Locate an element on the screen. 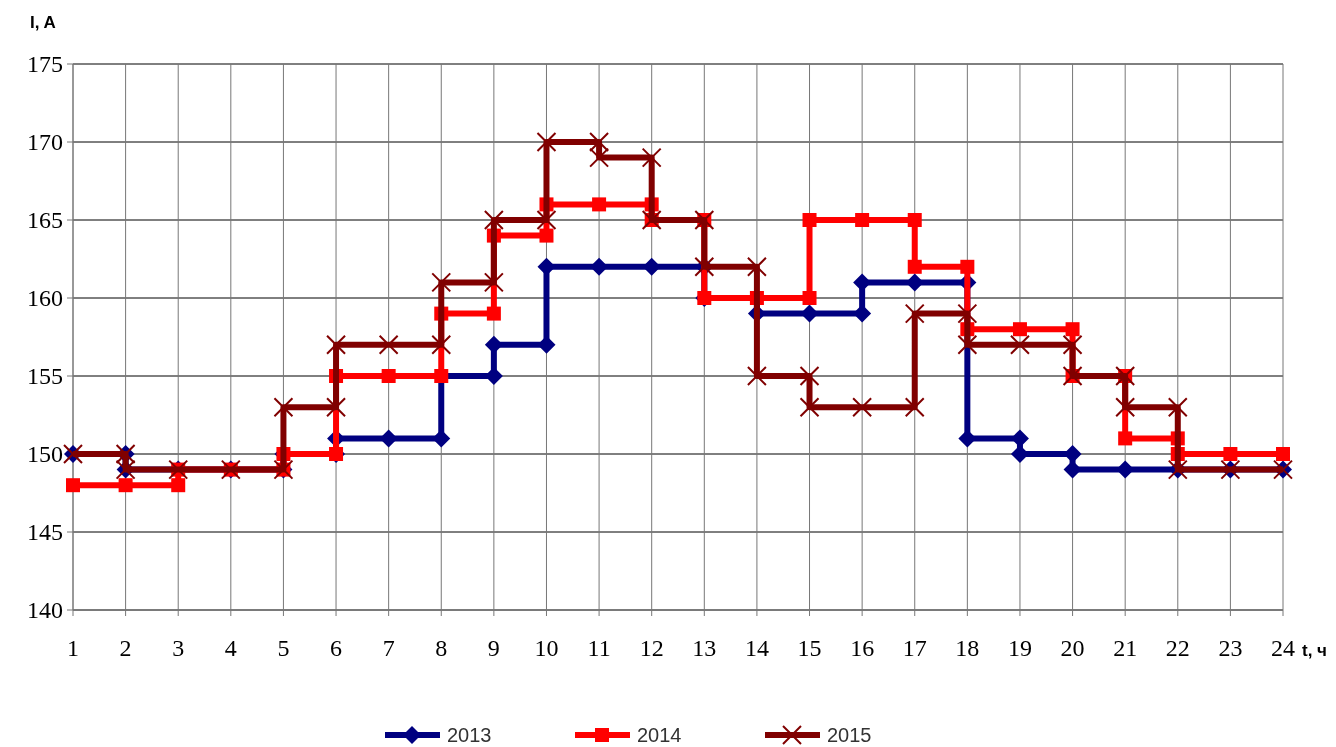 Image resolution: width=1336 pixels, height=747 pixels. x-tick-label: 21 is located at coordinates (1125, 648).